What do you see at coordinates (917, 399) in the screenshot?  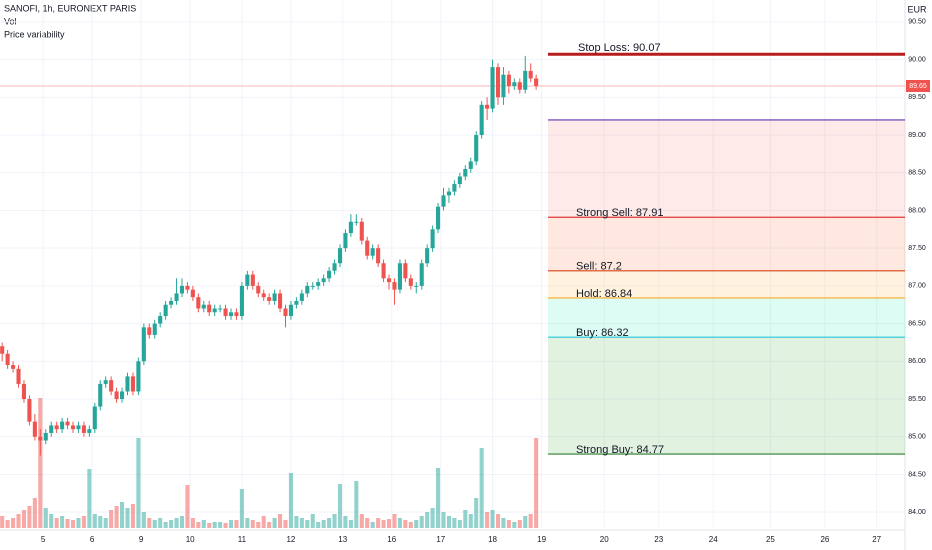 I see `y-tick-label: 85.50` at bounding box center [917, 399].